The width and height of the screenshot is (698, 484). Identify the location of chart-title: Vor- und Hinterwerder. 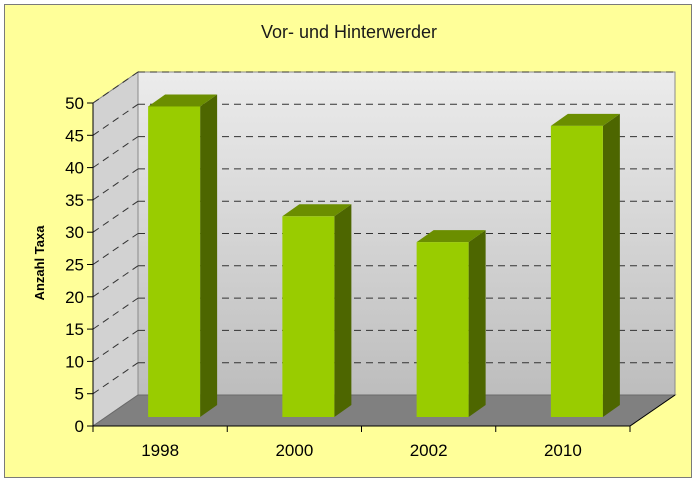
(349, 32).